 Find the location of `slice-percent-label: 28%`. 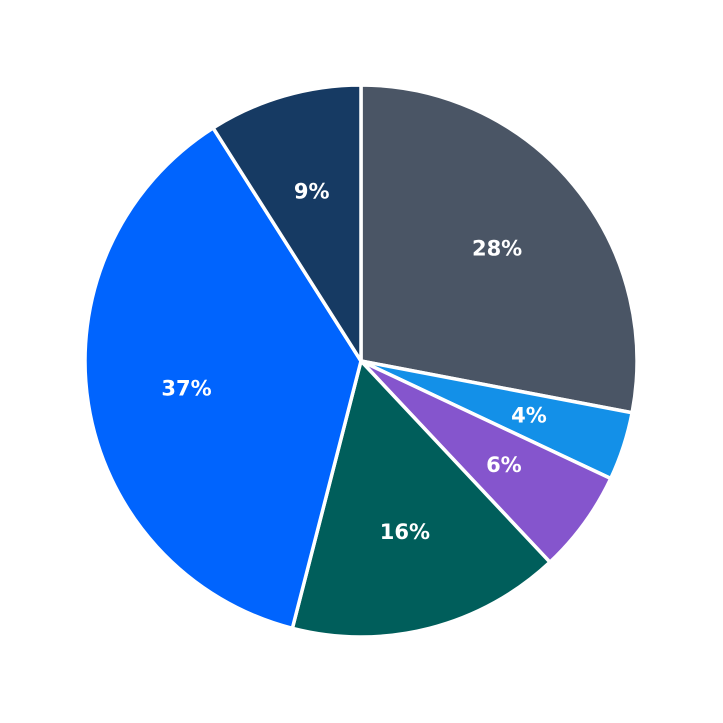

slice-percent-label: 28% is located at coordinates (497, 248).